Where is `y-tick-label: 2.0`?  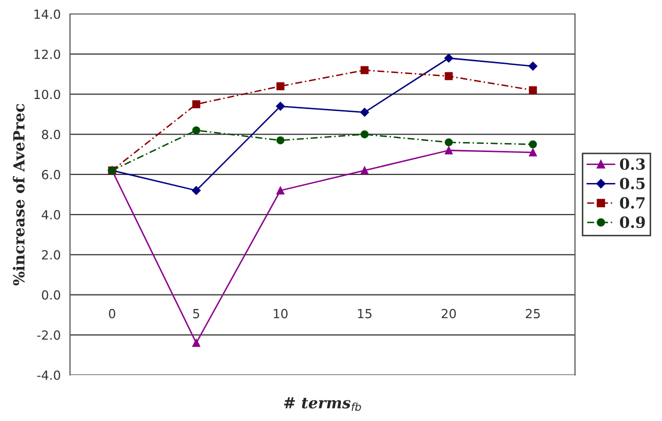
y-tick-label: 2.0 is located at coordinates (51, 255).